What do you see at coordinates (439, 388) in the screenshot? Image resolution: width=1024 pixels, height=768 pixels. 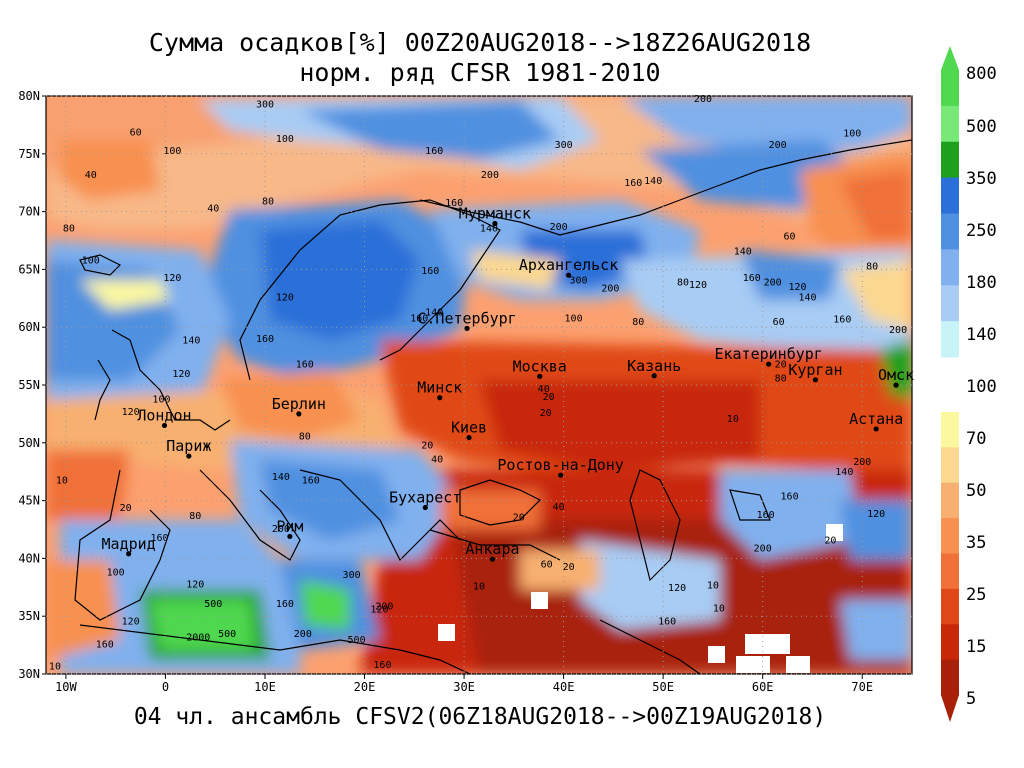 I see `city-label: Минск` at bounding box center [439, 388].